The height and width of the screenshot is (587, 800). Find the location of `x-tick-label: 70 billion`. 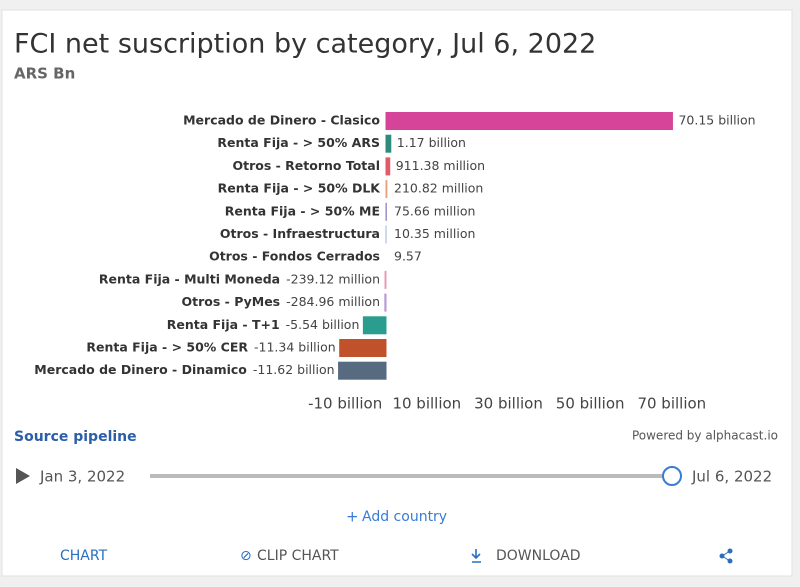

x-tick-label: 70 billion is located at coordinates (671, 404).